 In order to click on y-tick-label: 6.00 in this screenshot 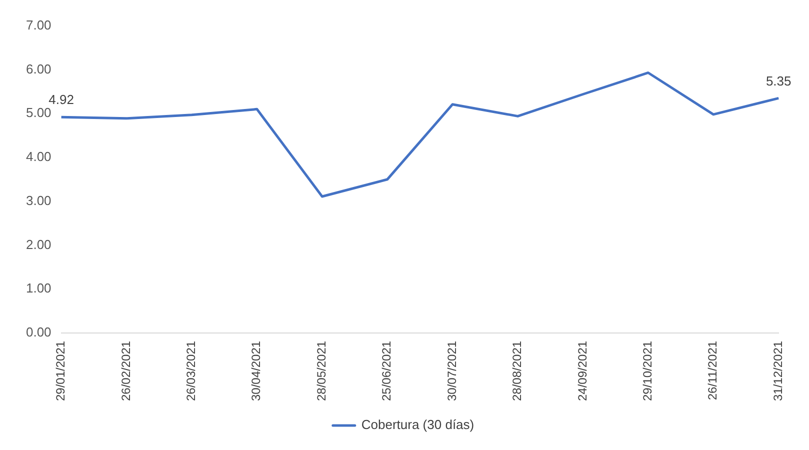, I will do `click(39, 68)`.